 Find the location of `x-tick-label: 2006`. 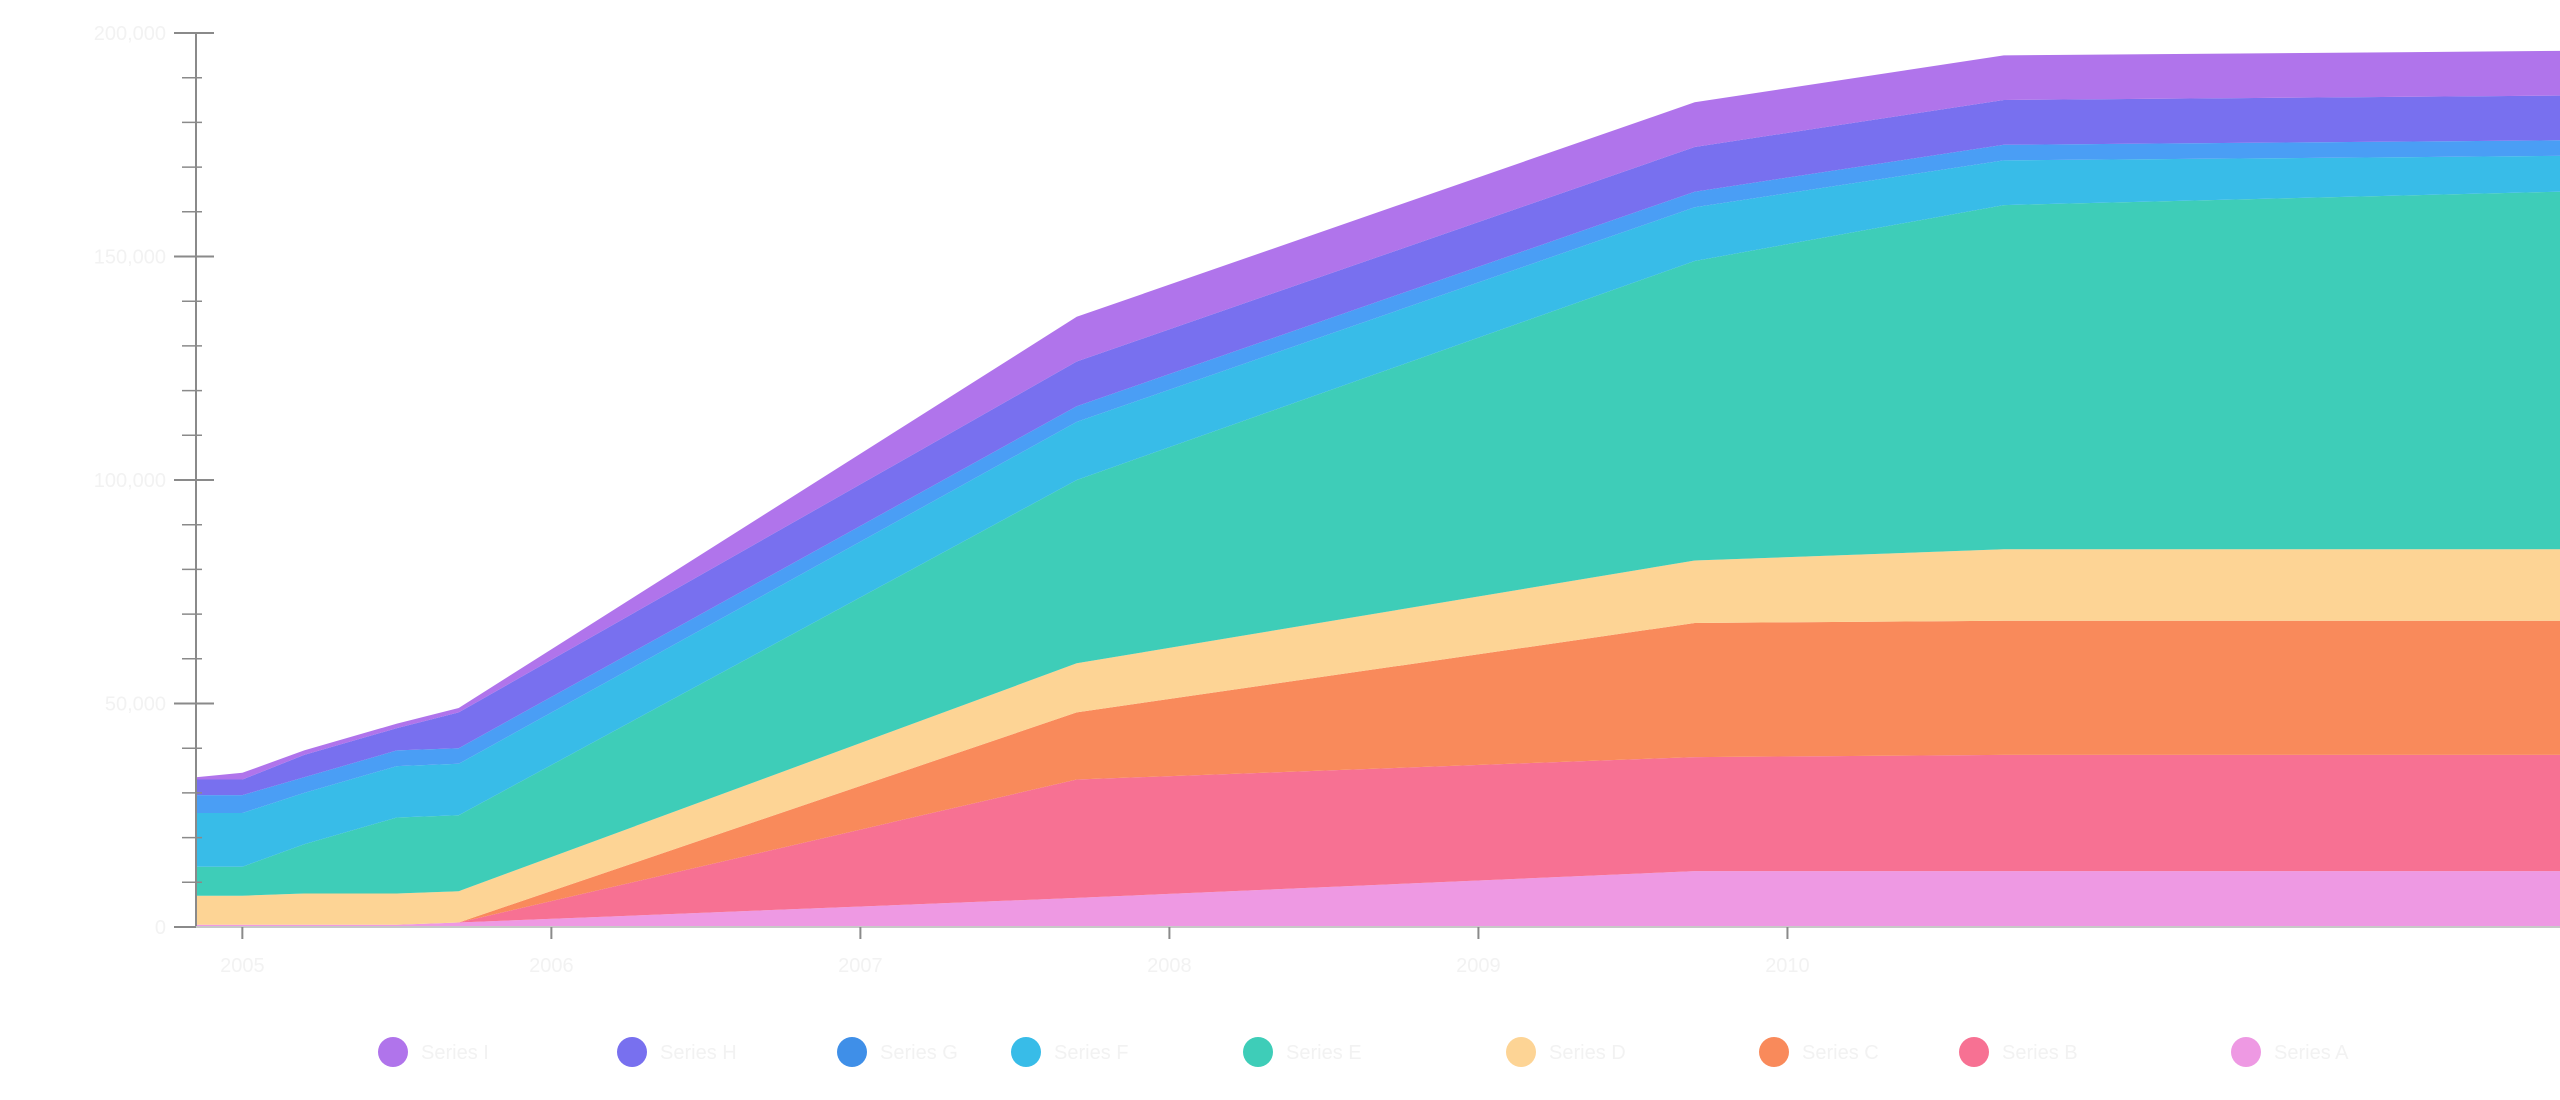

x-tick-label: 2006 is located at coordinates (551, 966).